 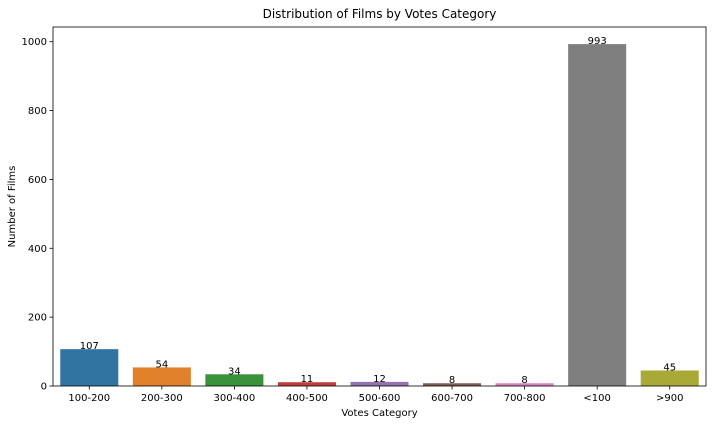 I want to click on data-label->900: 45, so click(x=669, y=368).